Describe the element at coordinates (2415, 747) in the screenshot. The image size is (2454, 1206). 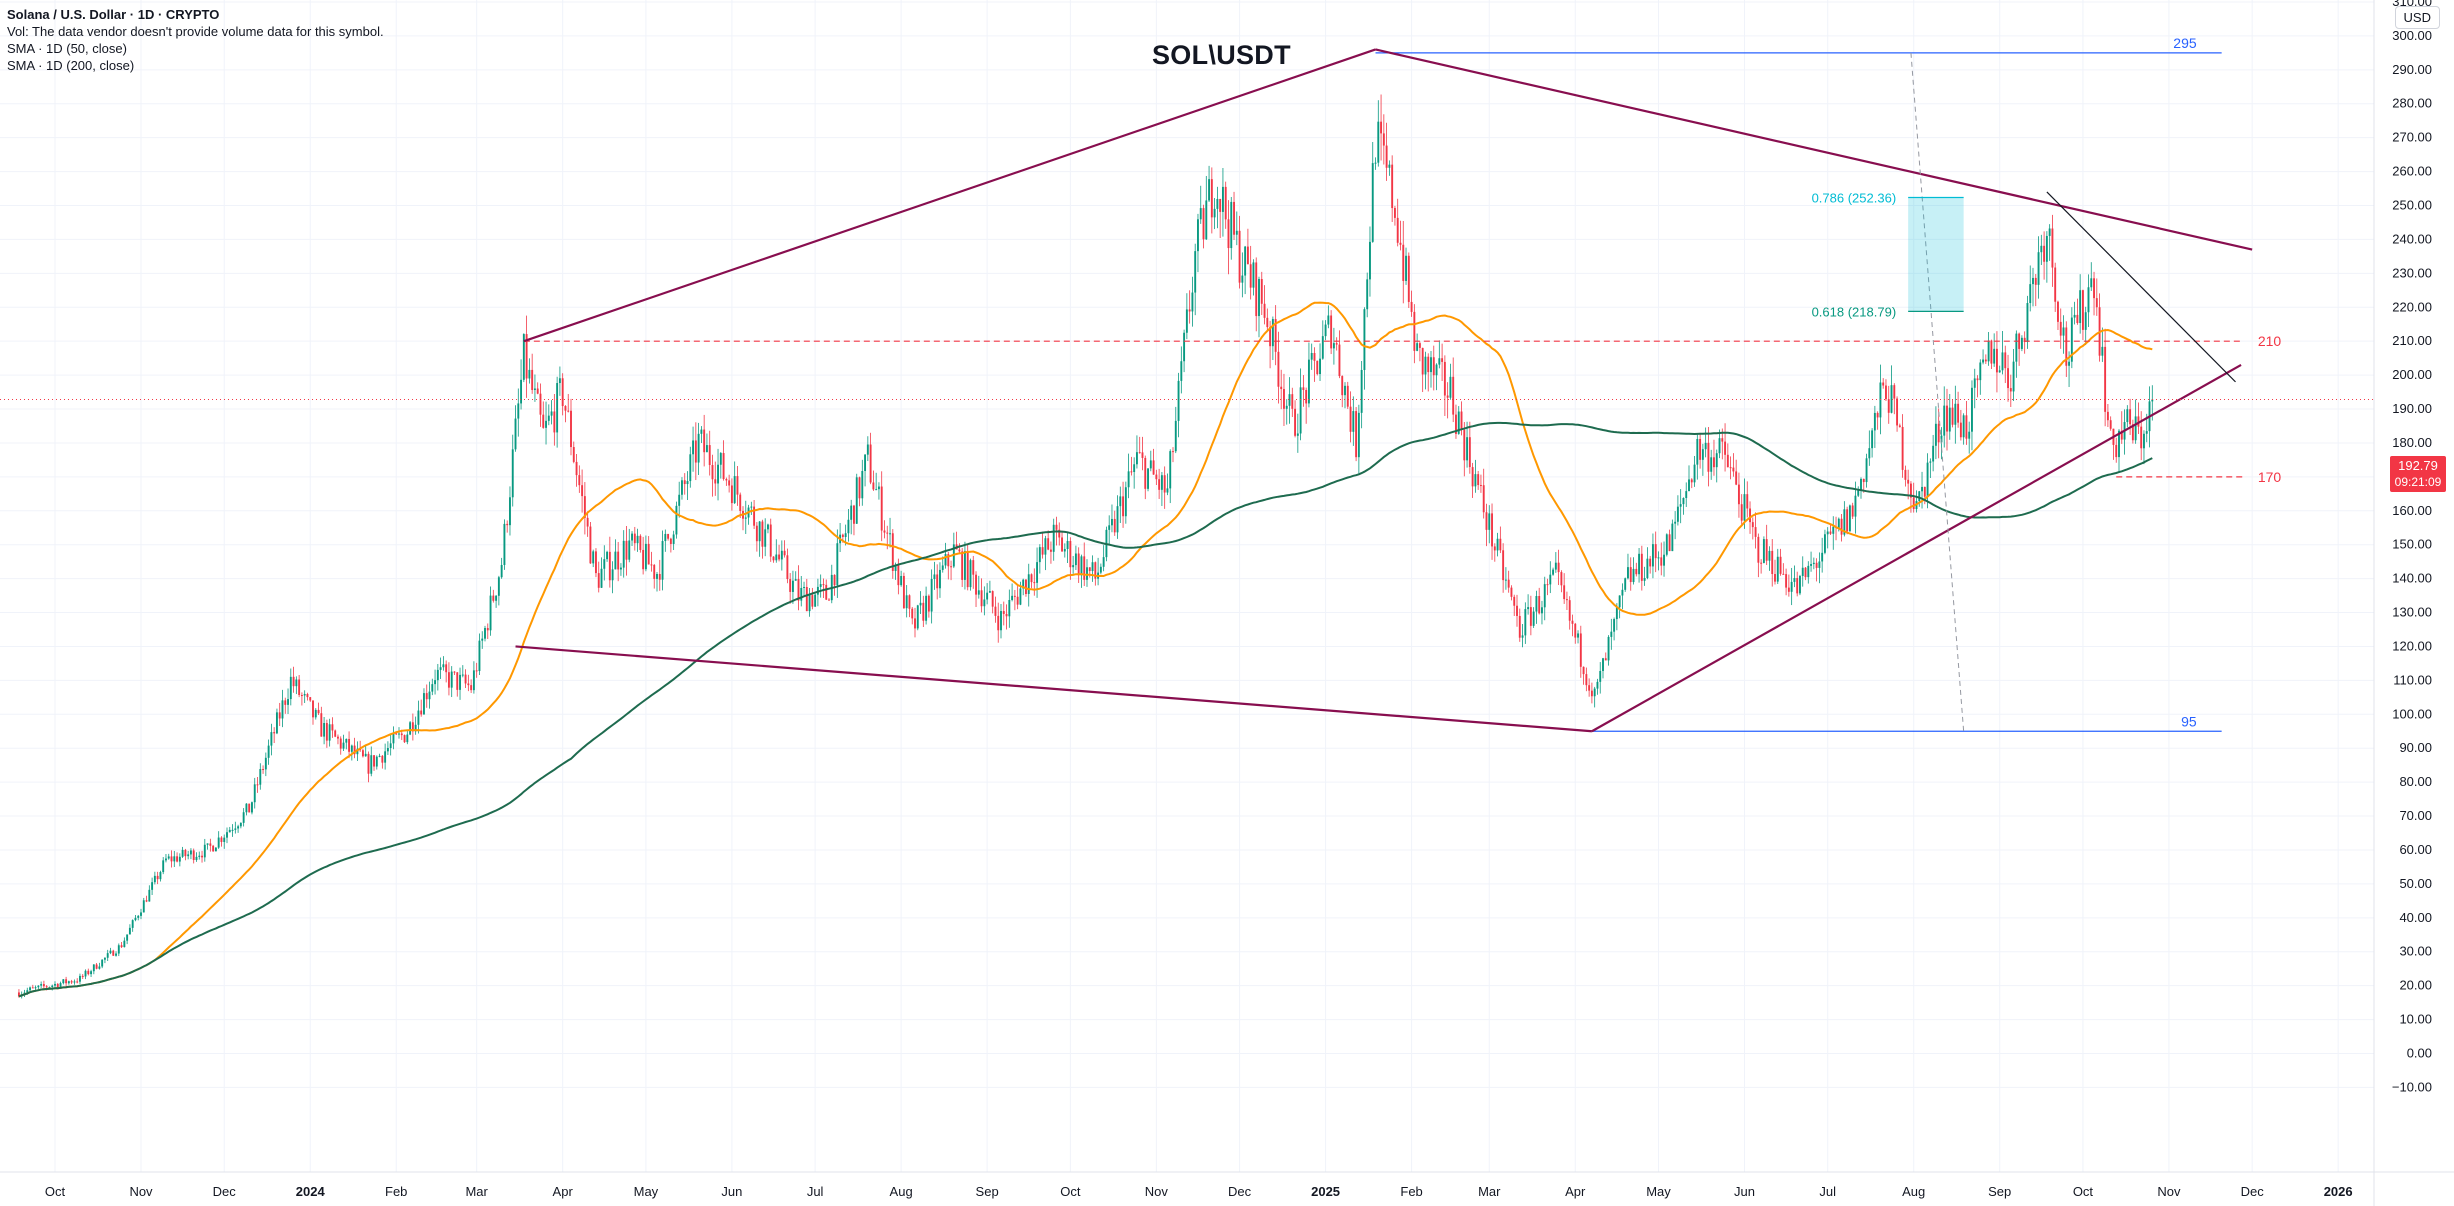
I see `y-tick-label: 90.00` at that location.